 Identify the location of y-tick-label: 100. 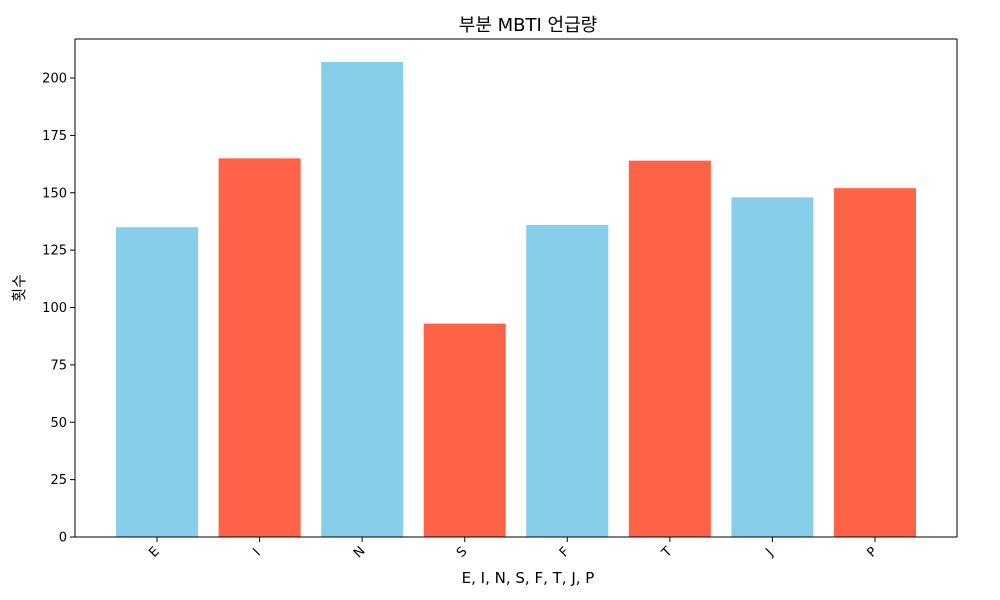
(54, 308).